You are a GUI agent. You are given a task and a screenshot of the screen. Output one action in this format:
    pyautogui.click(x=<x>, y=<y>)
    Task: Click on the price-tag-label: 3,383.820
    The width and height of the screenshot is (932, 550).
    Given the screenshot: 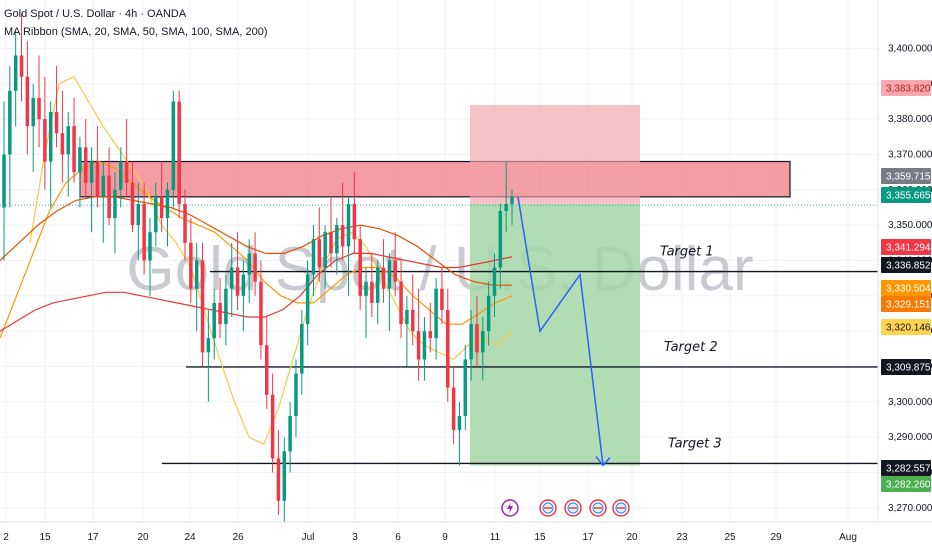 What is the action you would take?
    pyautogui.click(x=908, y=89)
    